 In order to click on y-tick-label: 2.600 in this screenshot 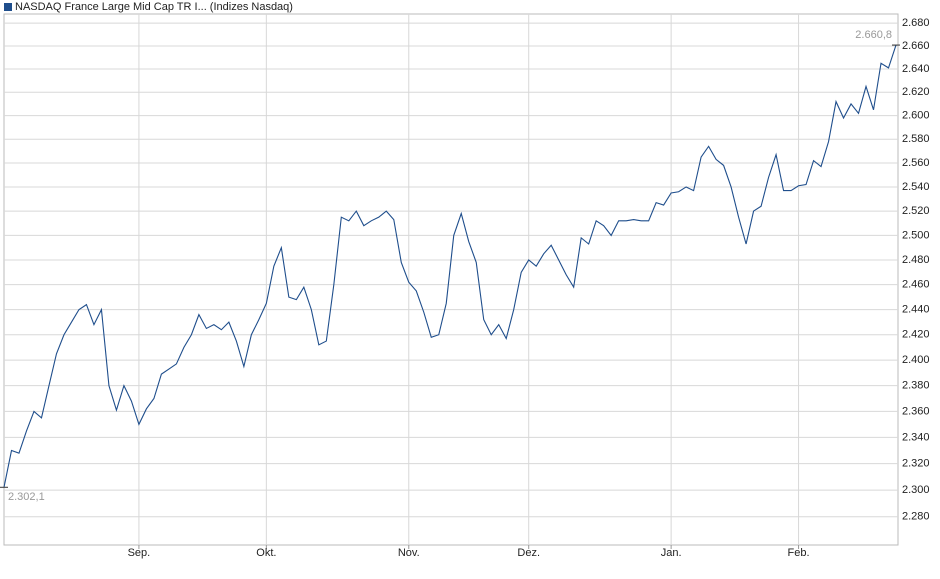, I will do `click(916, 116)`.